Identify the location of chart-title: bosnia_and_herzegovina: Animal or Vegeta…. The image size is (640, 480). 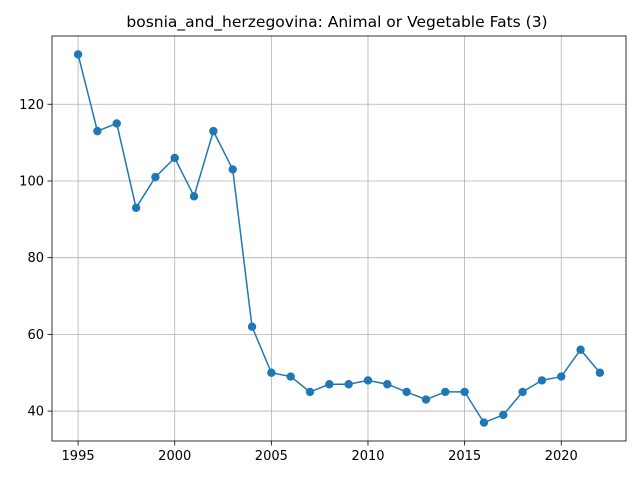
(336, 22).